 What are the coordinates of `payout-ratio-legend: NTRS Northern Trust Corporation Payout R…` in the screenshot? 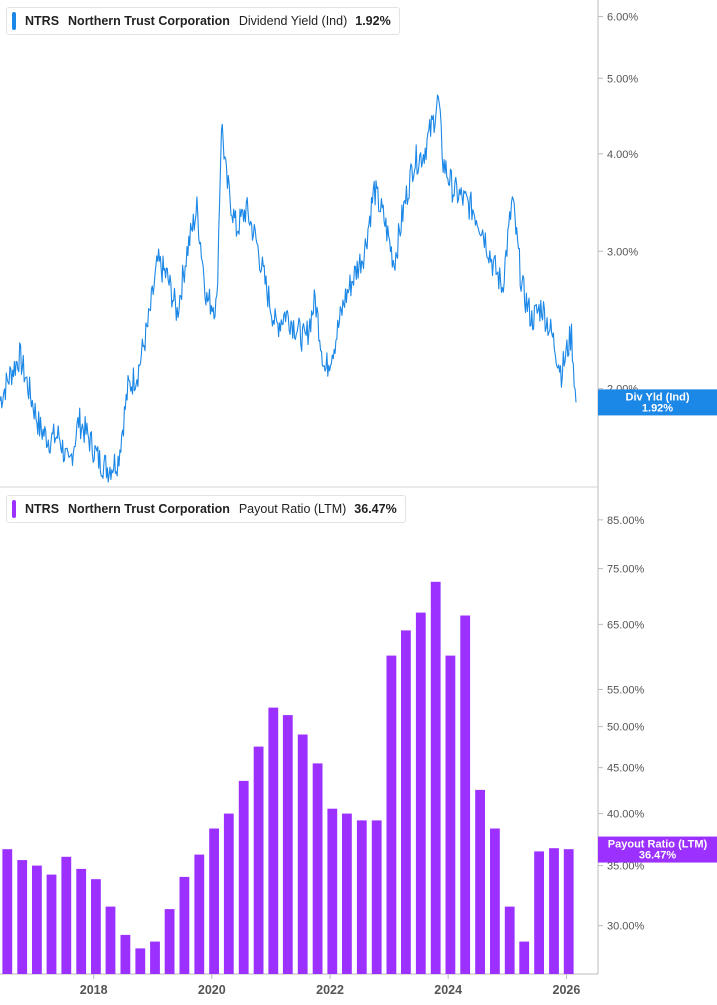 It's located at (206, 509).